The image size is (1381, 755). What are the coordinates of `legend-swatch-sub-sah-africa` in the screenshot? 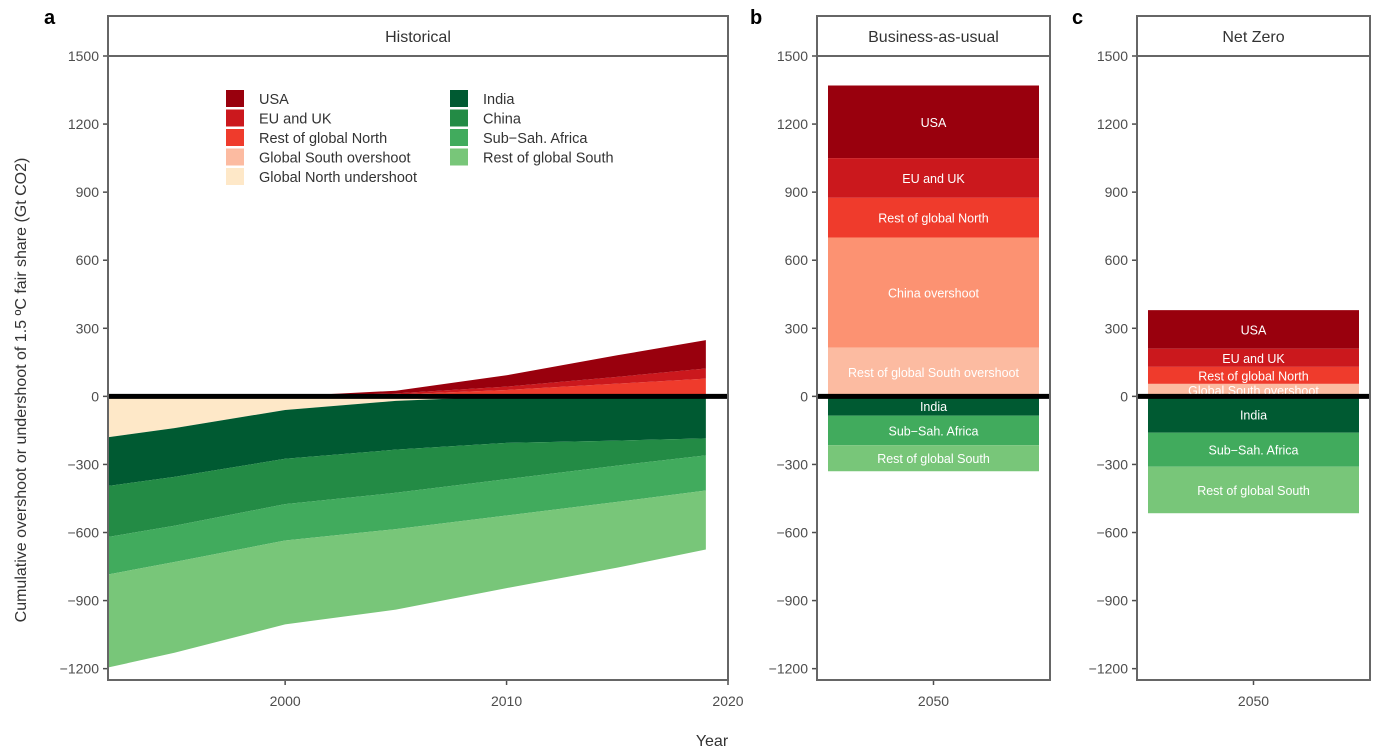 It's located at (459, 137).